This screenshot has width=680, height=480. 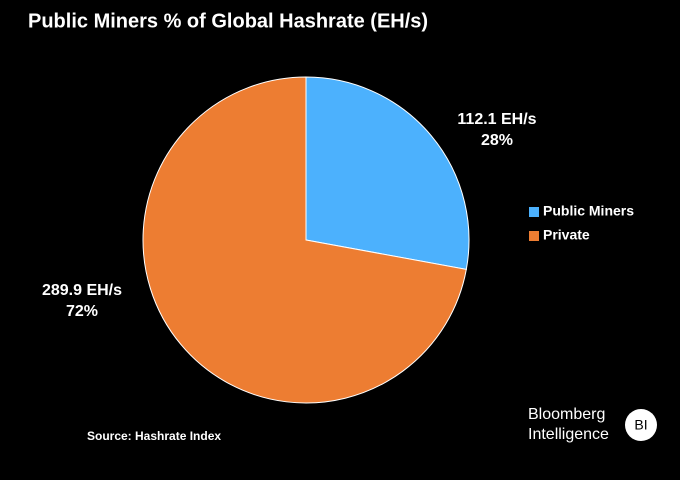 I want to click on percent-label: 72%, so click(x=82, y=311).